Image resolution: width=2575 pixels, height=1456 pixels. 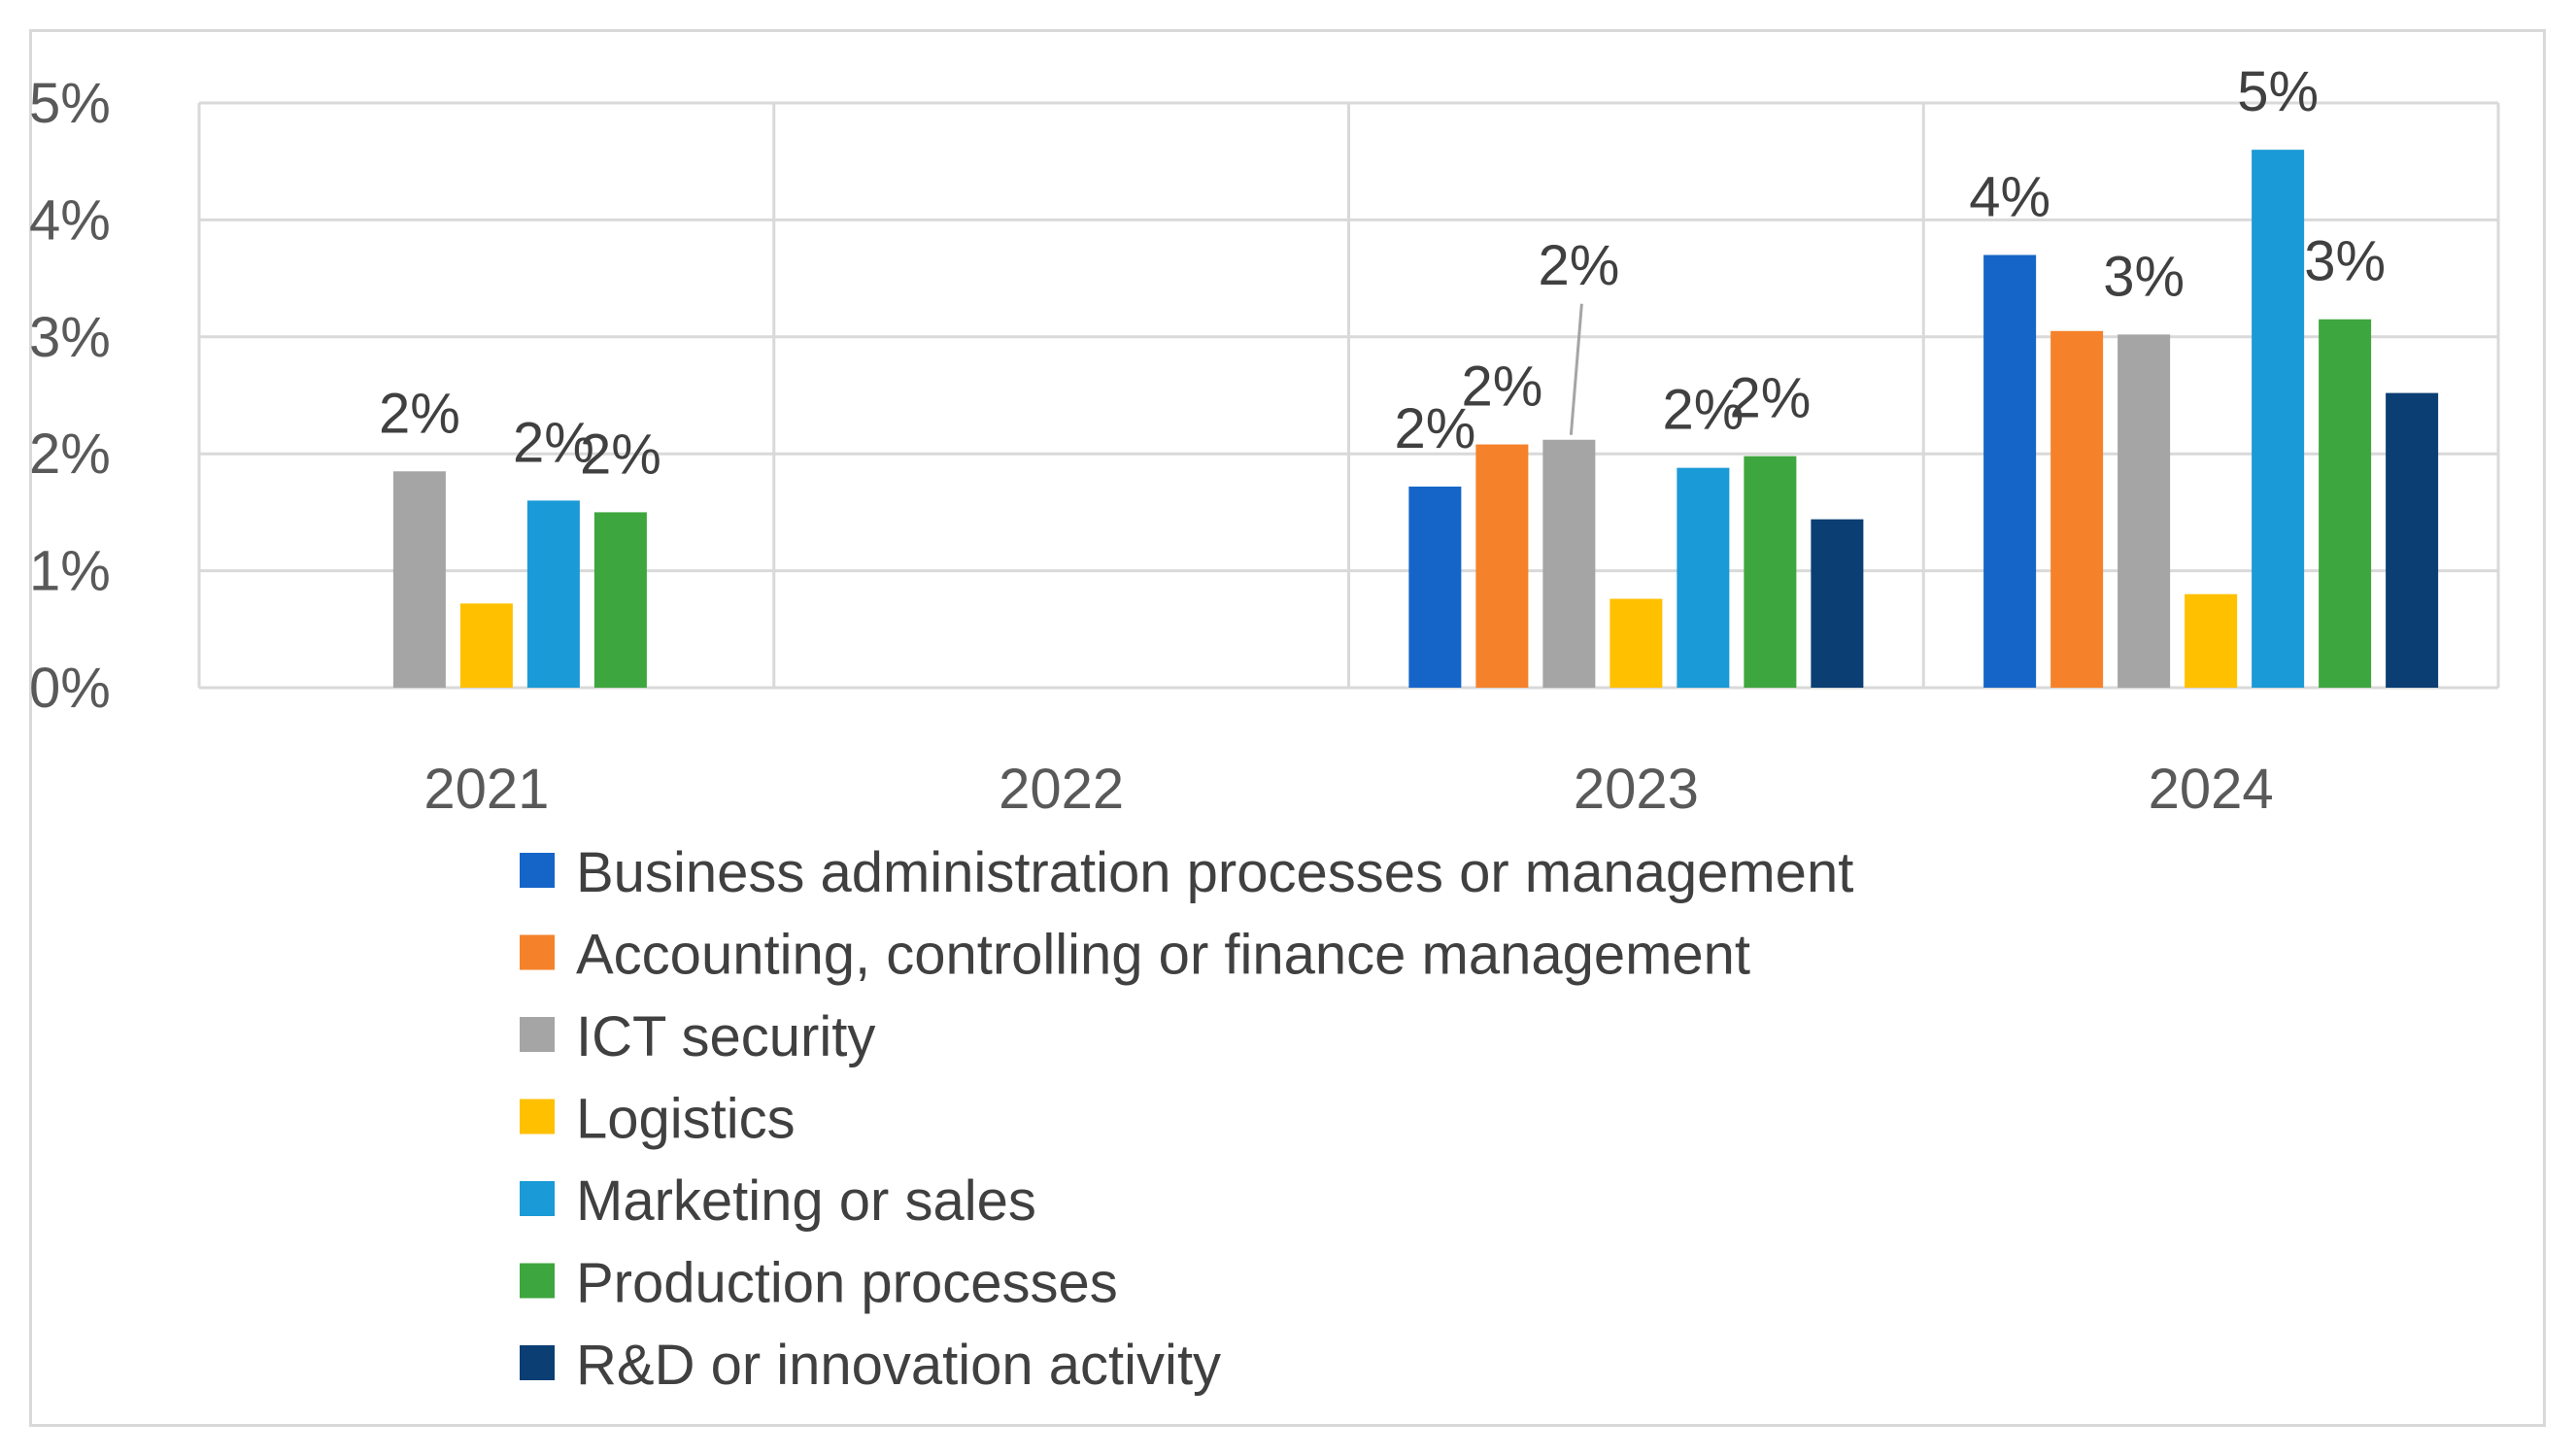 What do you see at coordinates (70, 337) in the screenshot?
I see `y-tick-label: 3%` at bounding box center [70, 337].